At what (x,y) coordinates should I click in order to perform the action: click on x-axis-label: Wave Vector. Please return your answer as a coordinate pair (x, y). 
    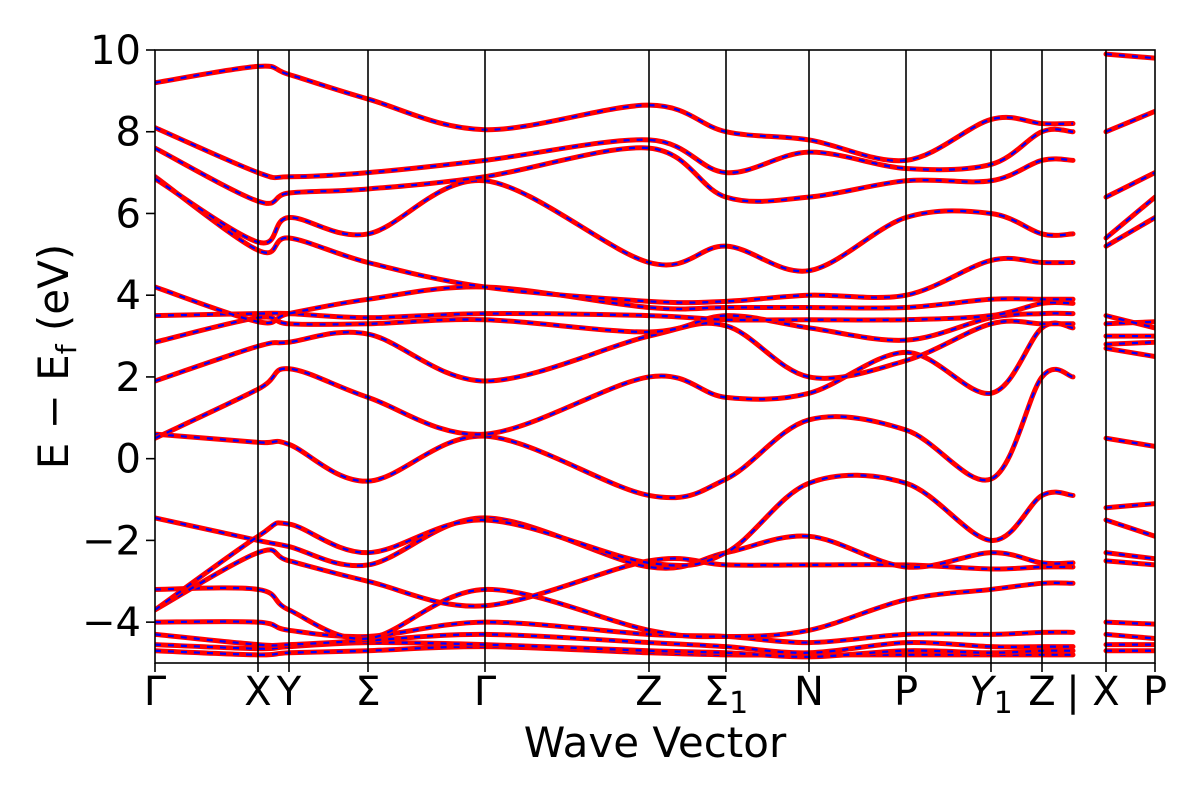
    Looking at the image, I should click on (655, 742).